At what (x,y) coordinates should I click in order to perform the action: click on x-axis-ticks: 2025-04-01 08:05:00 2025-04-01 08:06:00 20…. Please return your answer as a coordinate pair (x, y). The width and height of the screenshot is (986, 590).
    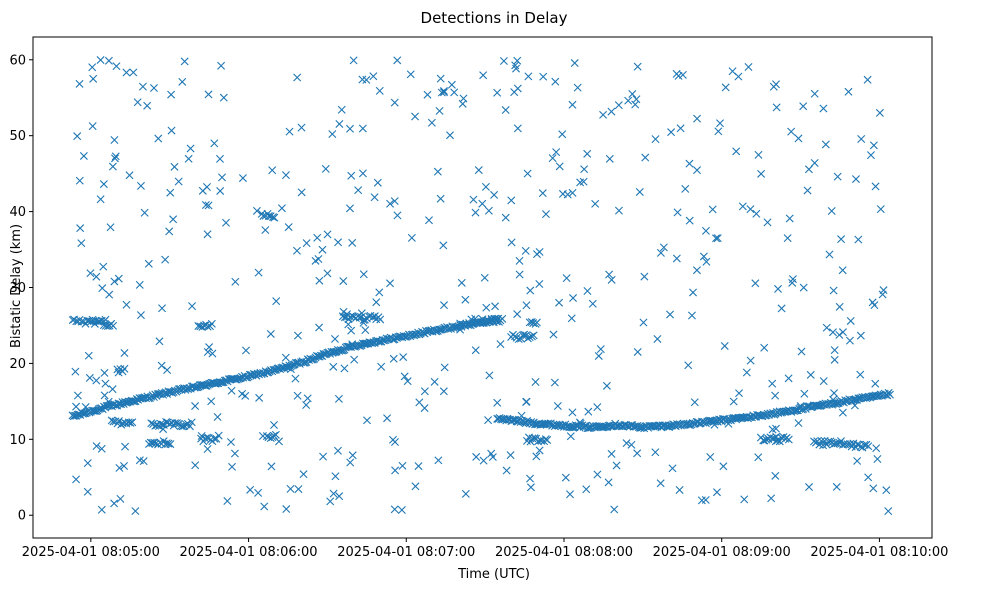
    Looking at the image, I should click on (485, 549).